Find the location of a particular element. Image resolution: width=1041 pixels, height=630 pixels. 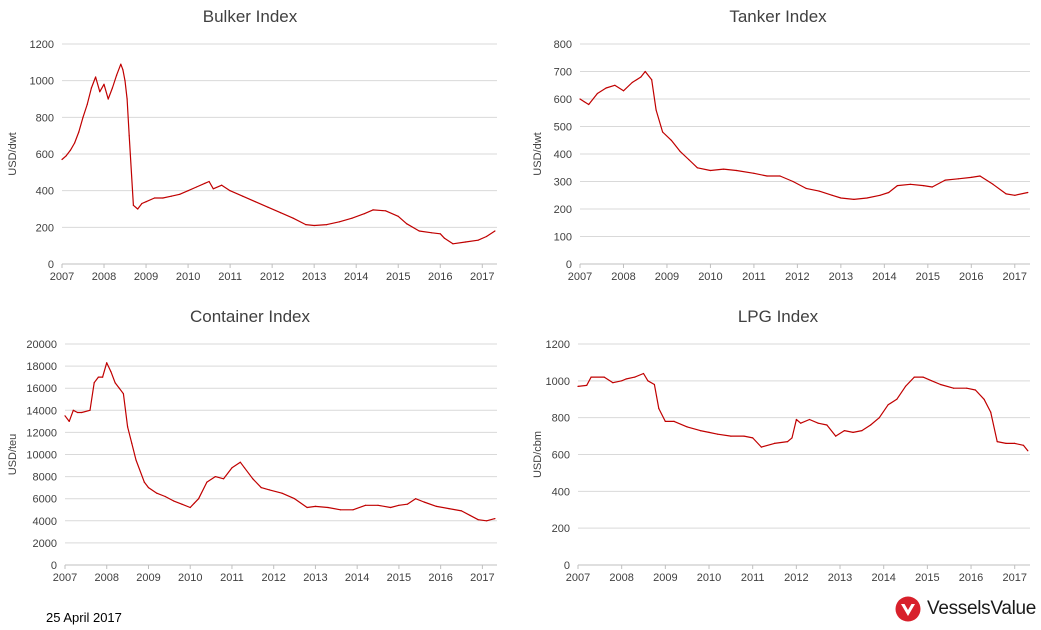

x-tick-label: 2011 is located at coordinates (232, 578).